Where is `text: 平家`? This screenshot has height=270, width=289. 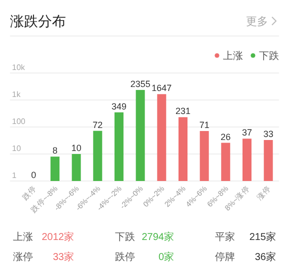 text: 平家 is located at coordinates (225, 237).